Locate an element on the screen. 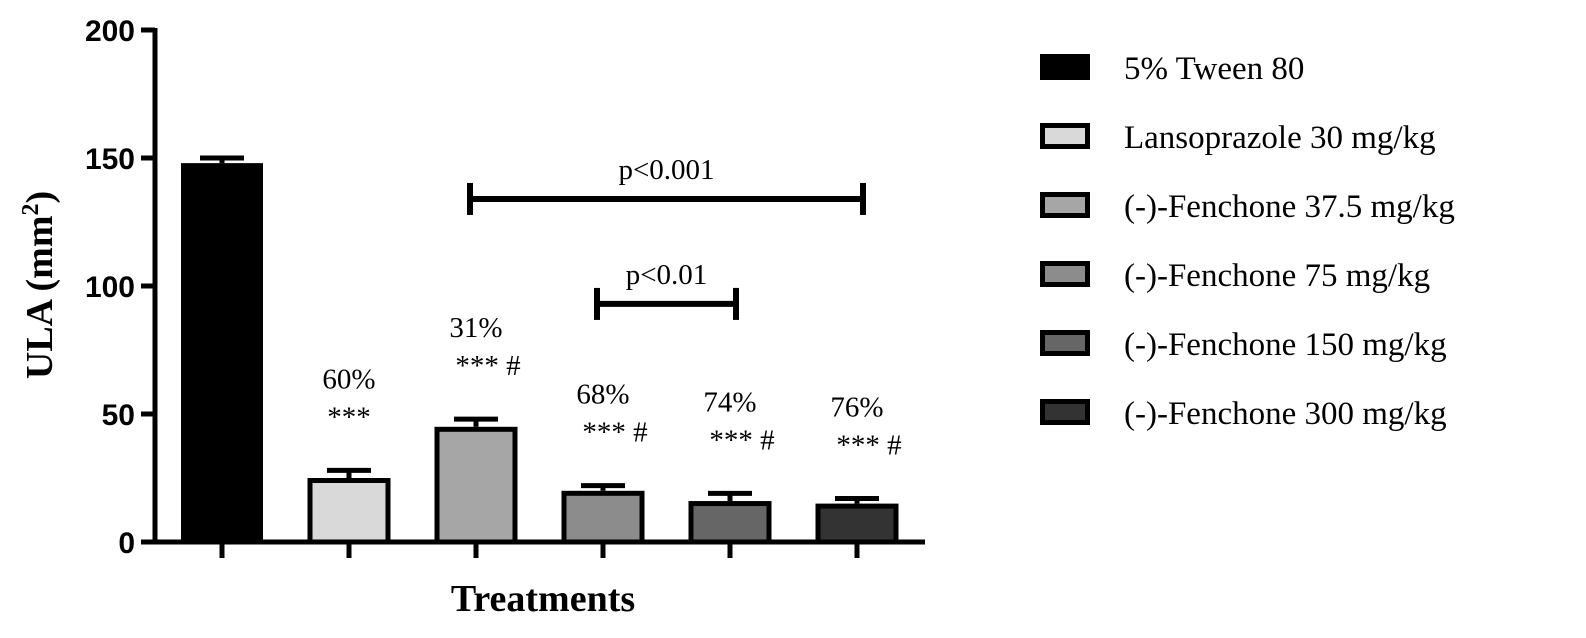 The image size is (1586, 638). y-axis-ticks: 0 50 100 150 200 is located at coordinates (120, 287).